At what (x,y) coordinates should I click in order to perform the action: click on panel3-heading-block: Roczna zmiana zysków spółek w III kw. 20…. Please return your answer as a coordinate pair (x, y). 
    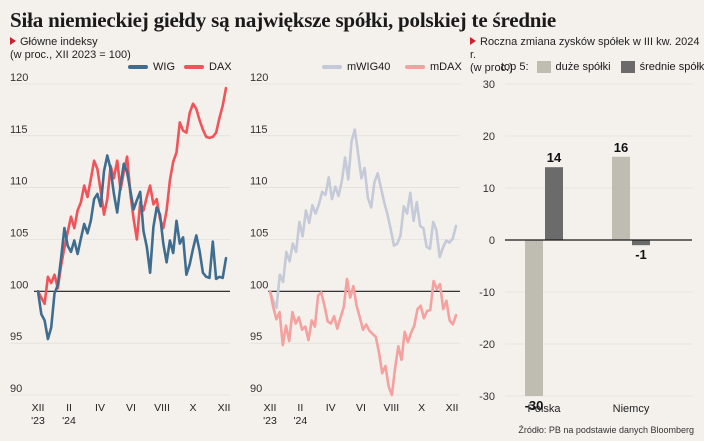
    Looking at the image, I should click on (587, 55).